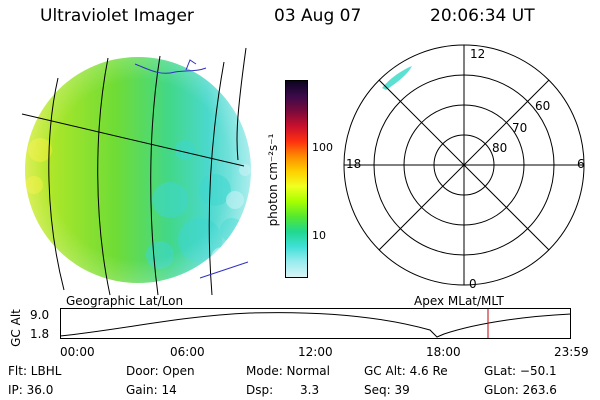 This screenshot has width=600, height=400. I want to click on door-status: Door: Open, so click(160, 371).